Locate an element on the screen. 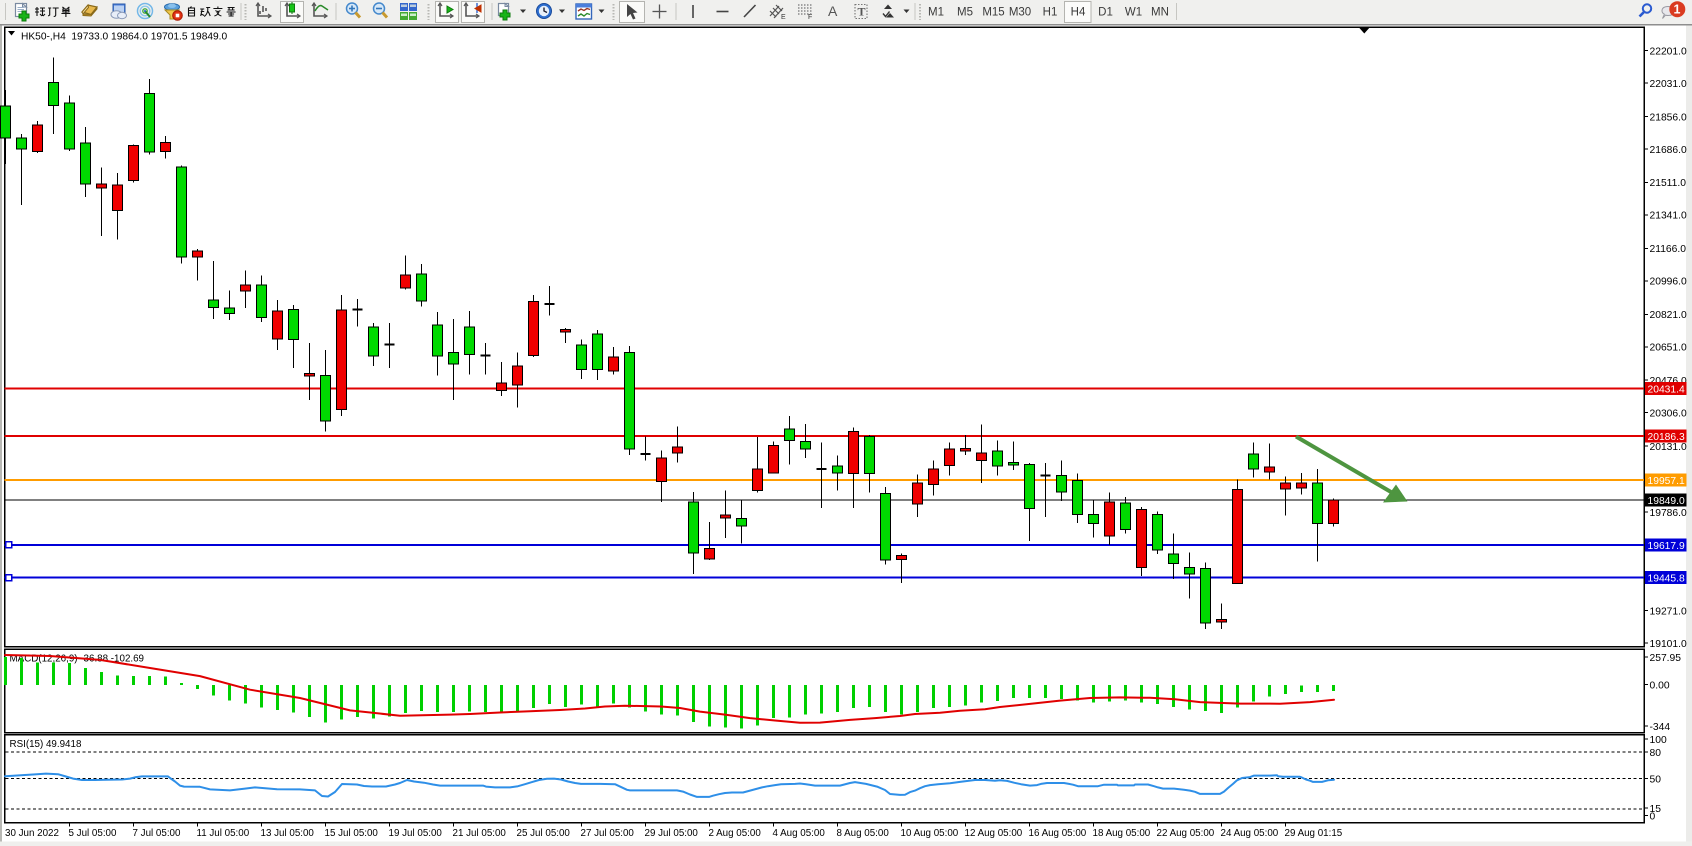 This screenshot has width=1692, height=846. svg-text: M5 is located at coordinates (965, 13).